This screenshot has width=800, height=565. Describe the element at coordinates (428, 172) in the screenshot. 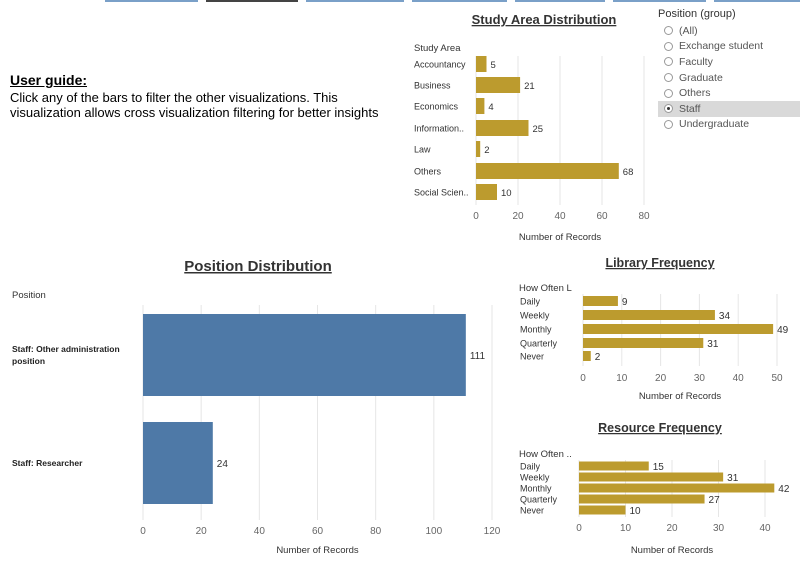

I see `category-label: Others` at that location.